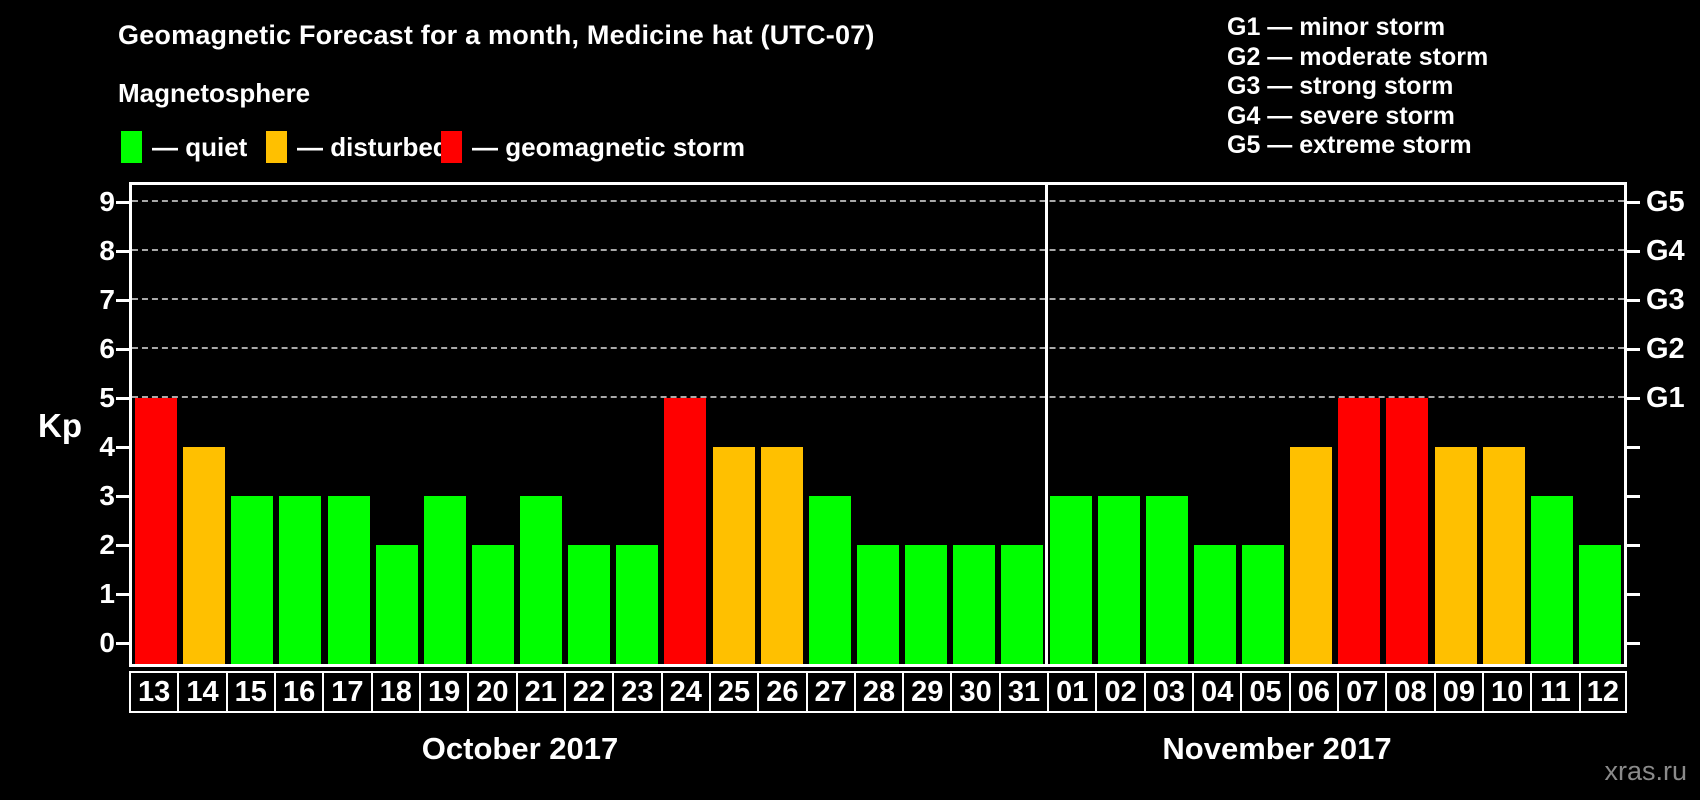 The width and height of the screenshot is (1700, 800). What do you see at coordinates (299, 692) in the screenshot?
I see `day-label-cell: 16` at bounding box center [299, 692].